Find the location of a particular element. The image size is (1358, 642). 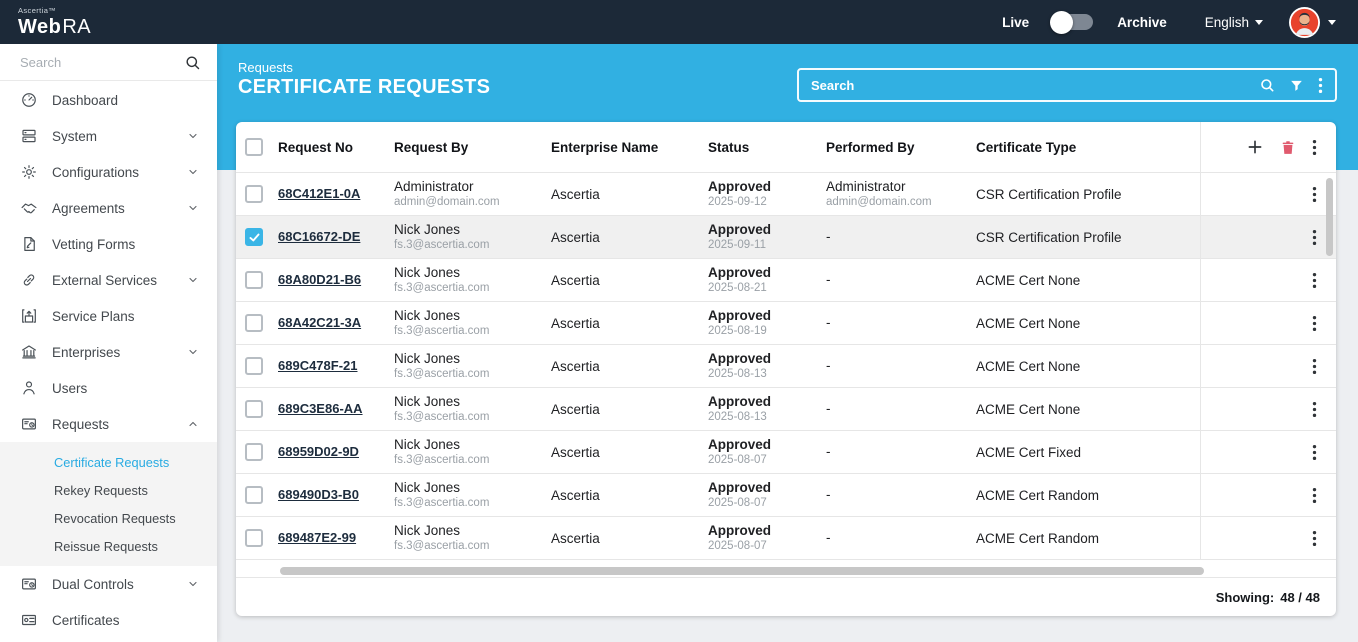

request-no-link: 689490D3-B0 is located at coordinates (318, 494).